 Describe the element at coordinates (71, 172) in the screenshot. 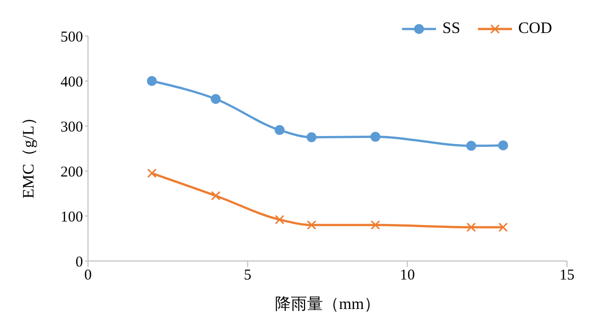

I see `y-tick-label: 200` at that location.